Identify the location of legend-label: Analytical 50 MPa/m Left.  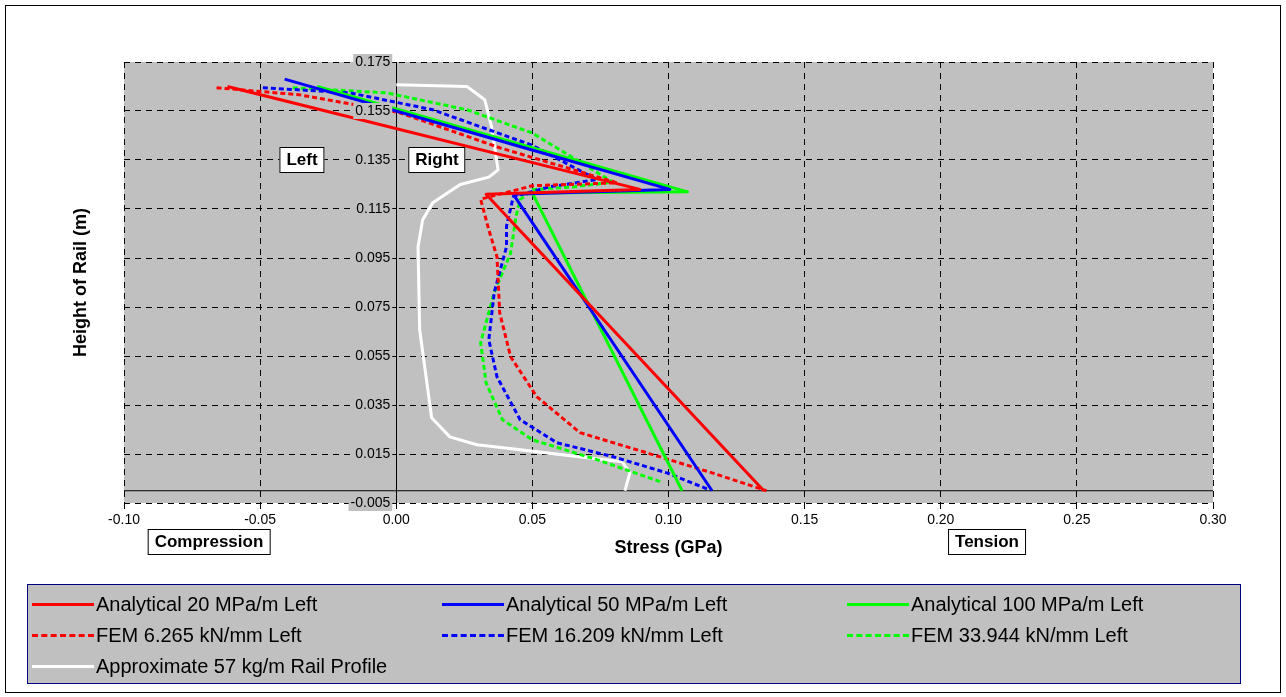
(617, 604).